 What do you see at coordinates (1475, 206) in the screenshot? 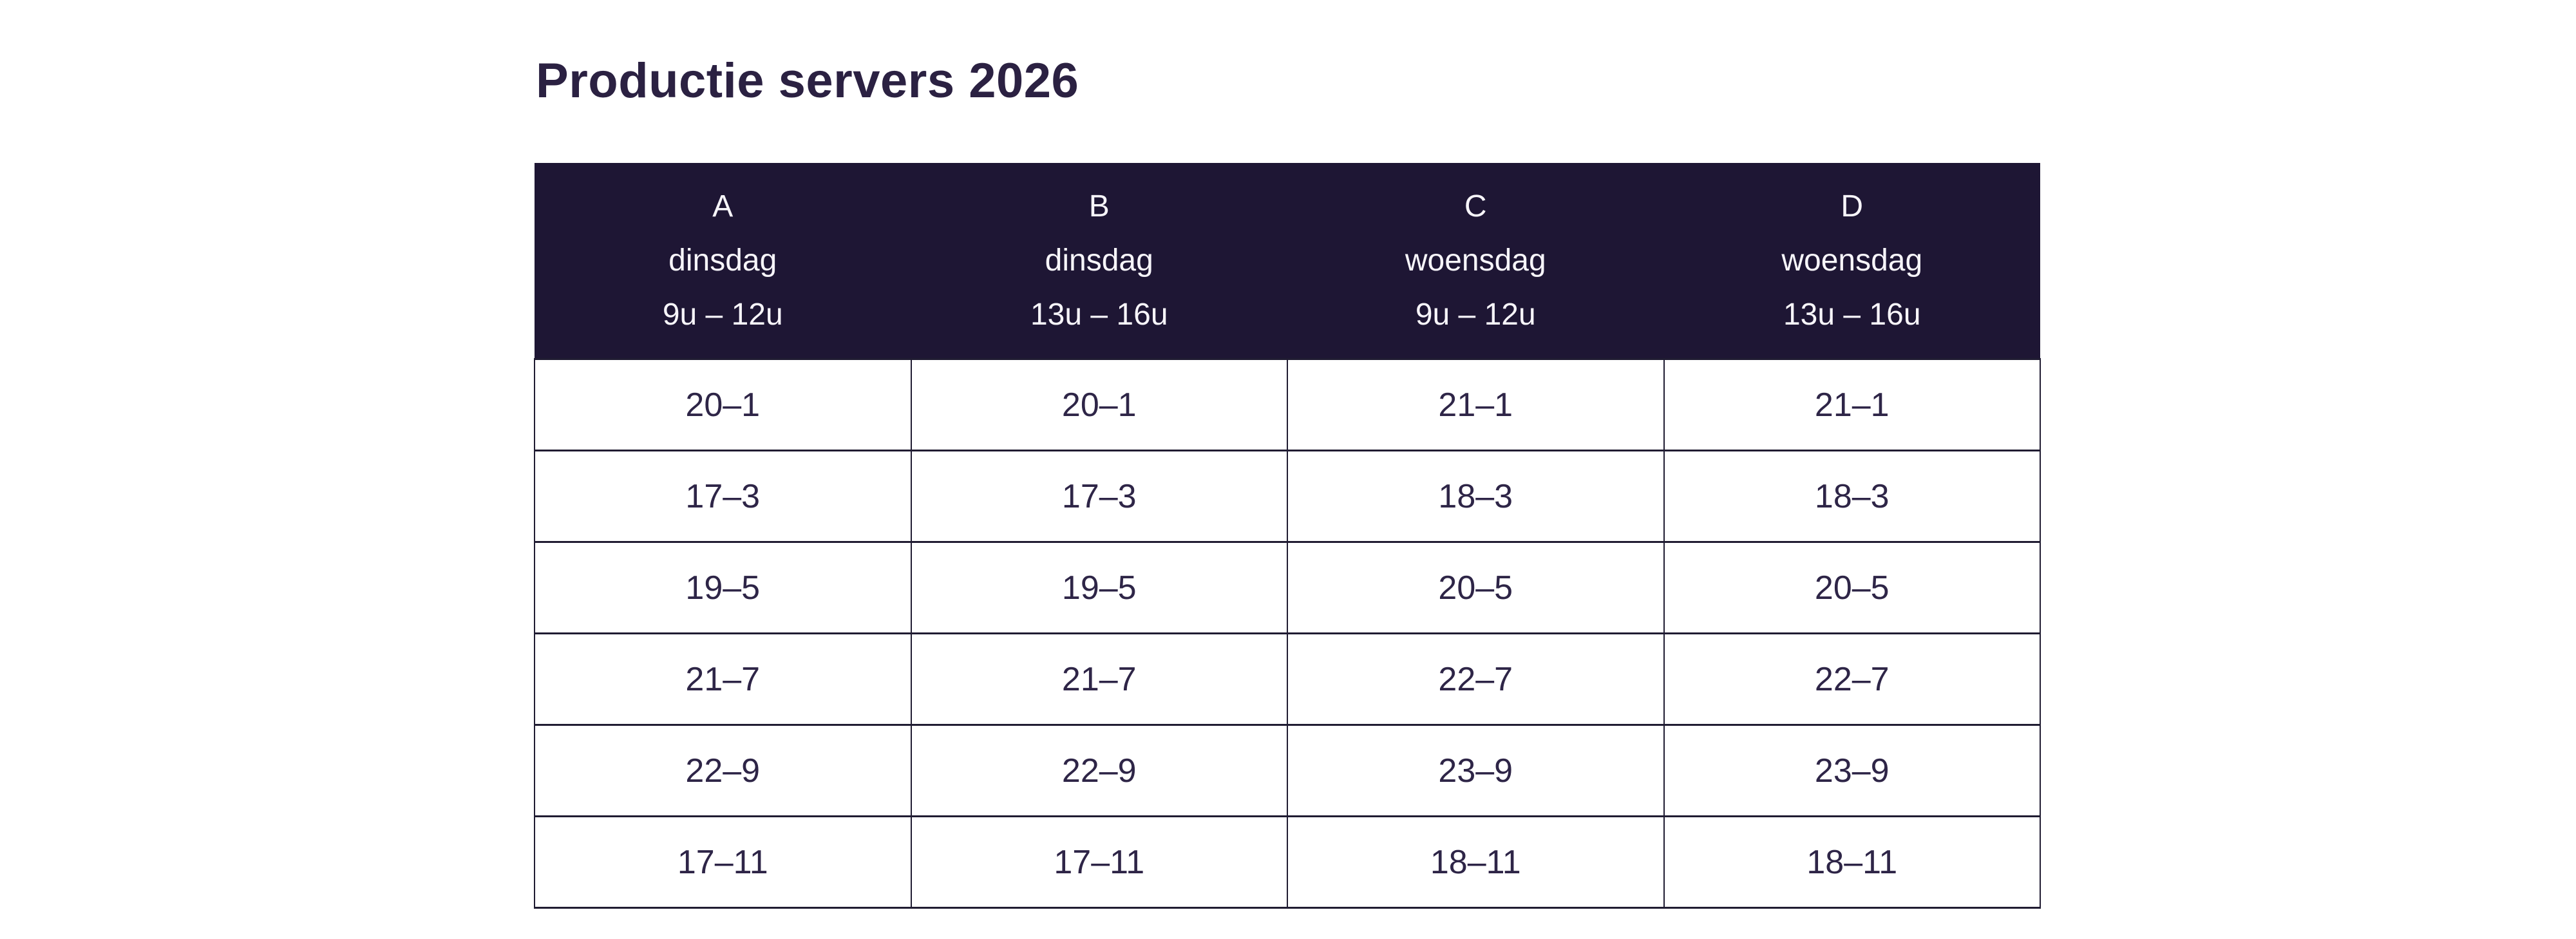
I see `column-label: C` at bounding box center [1475, 206].